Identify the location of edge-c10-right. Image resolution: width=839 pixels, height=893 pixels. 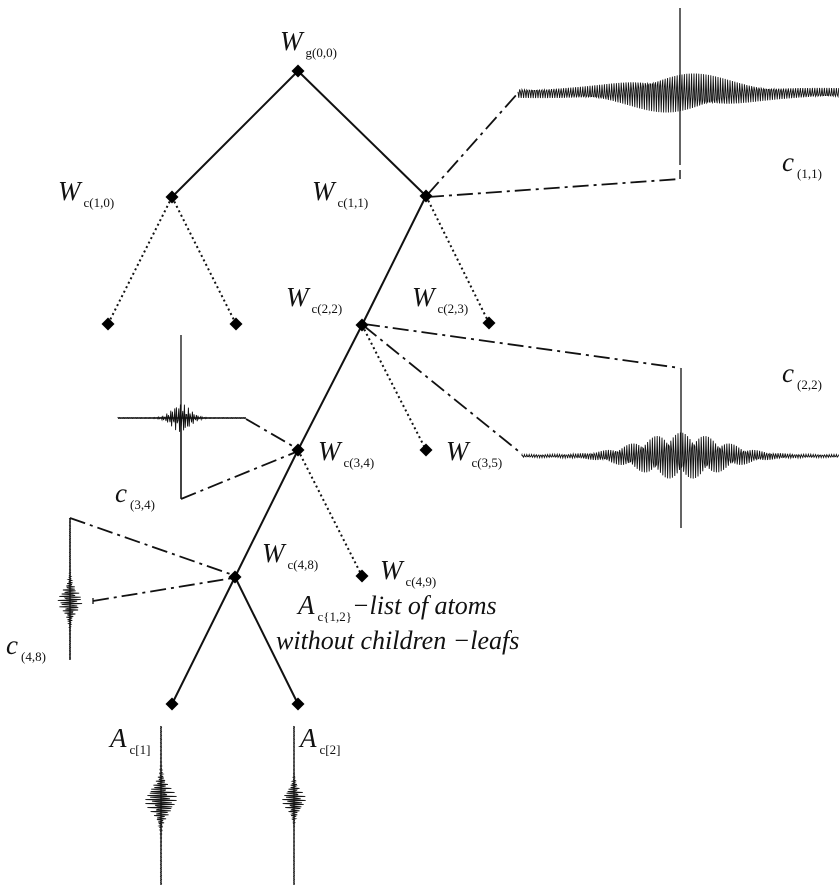
(204, 260).